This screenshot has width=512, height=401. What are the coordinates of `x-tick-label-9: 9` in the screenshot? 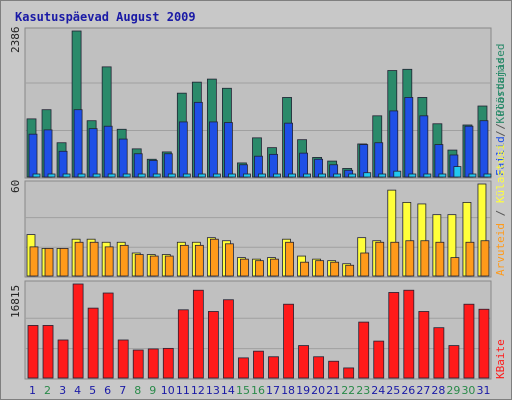 It's located at (152, 390).